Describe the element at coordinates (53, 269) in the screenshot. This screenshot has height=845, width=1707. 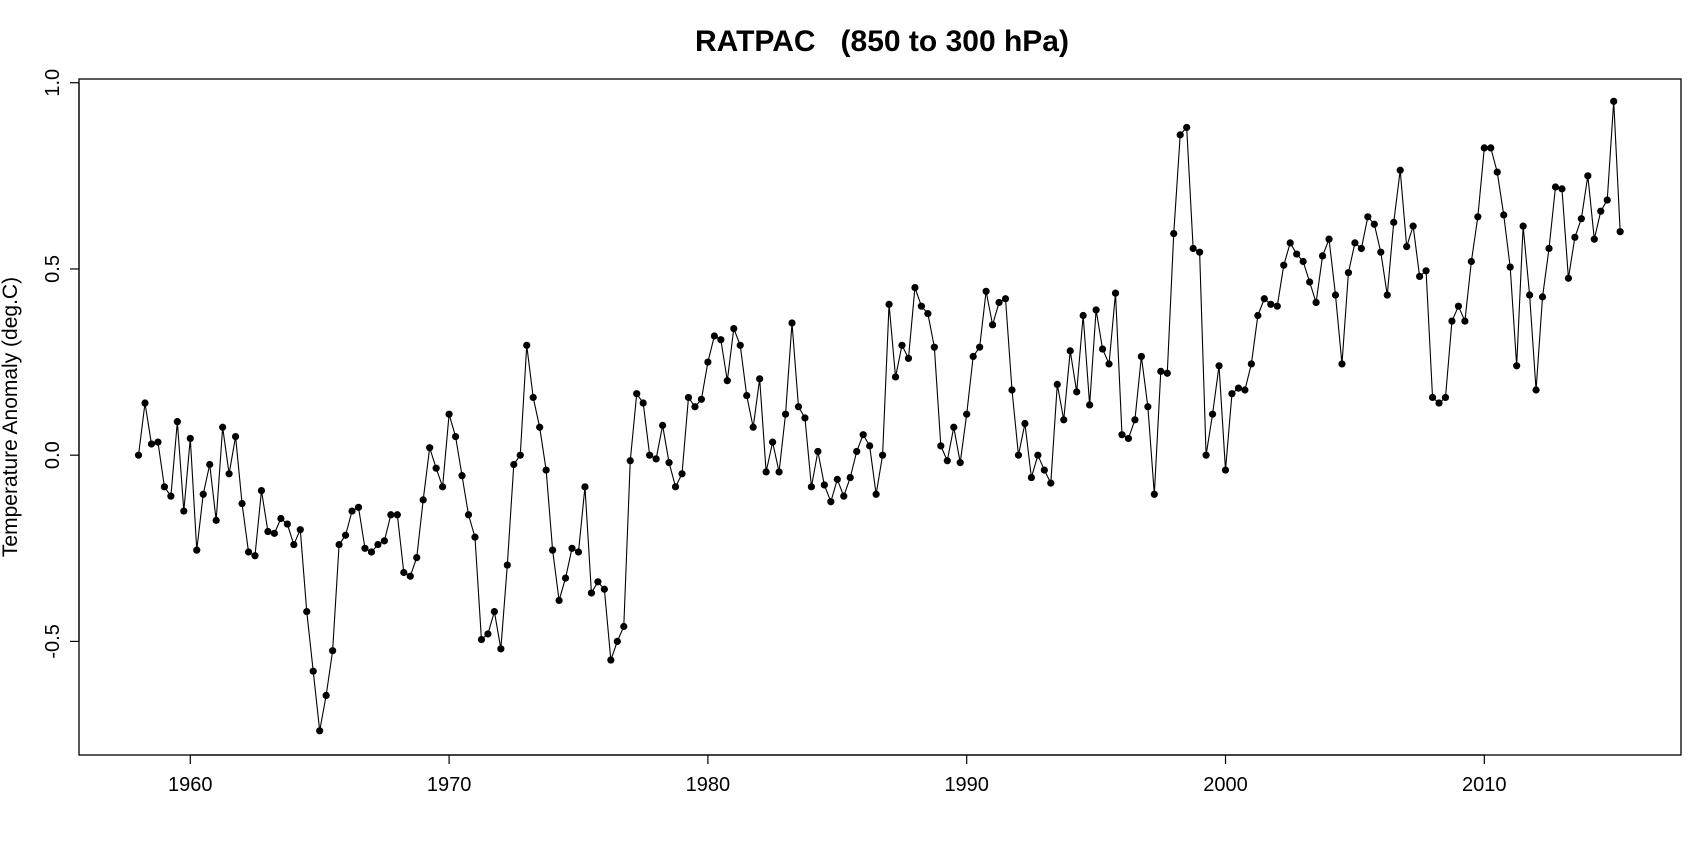
I see `y-tick-label: 0.5` at that location.